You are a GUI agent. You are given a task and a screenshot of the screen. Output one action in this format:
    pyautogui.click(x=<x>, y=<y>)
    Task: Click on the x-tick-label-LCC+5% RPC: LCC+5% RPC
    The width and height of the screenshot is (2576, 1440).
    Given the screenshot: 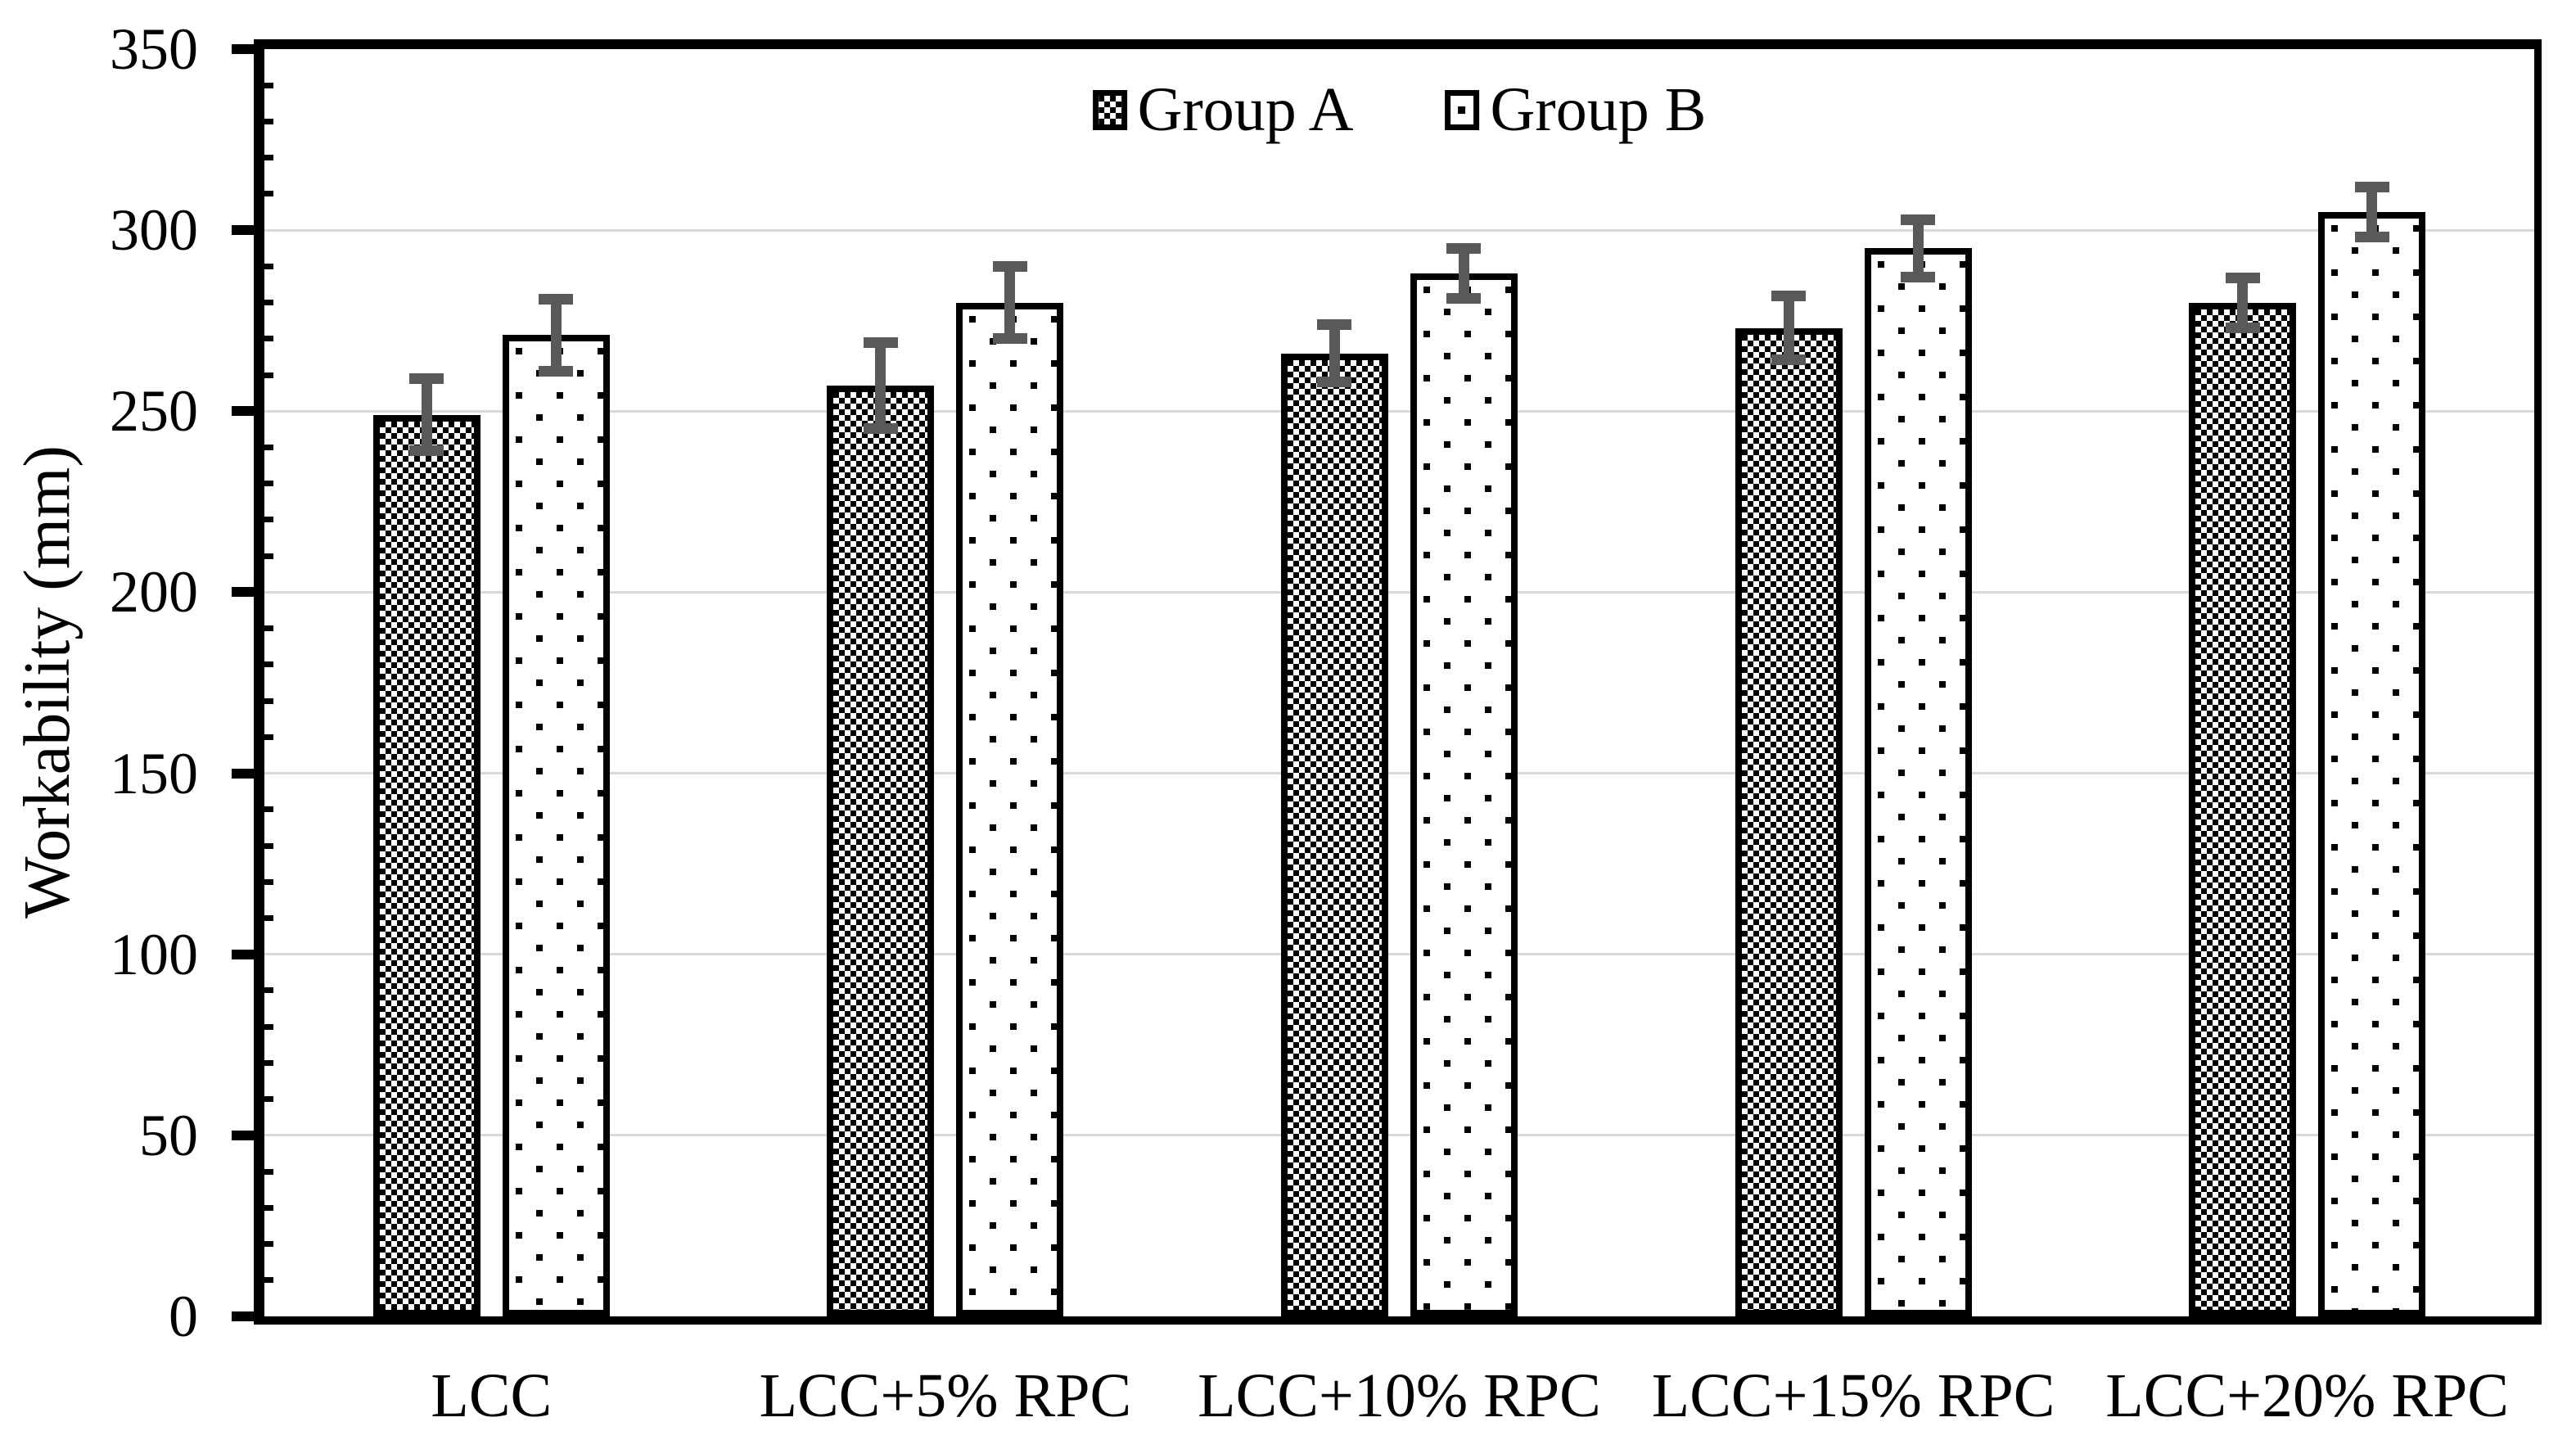 What is the action you would take?
    pyautogui.click(x=945, y=1395)
    